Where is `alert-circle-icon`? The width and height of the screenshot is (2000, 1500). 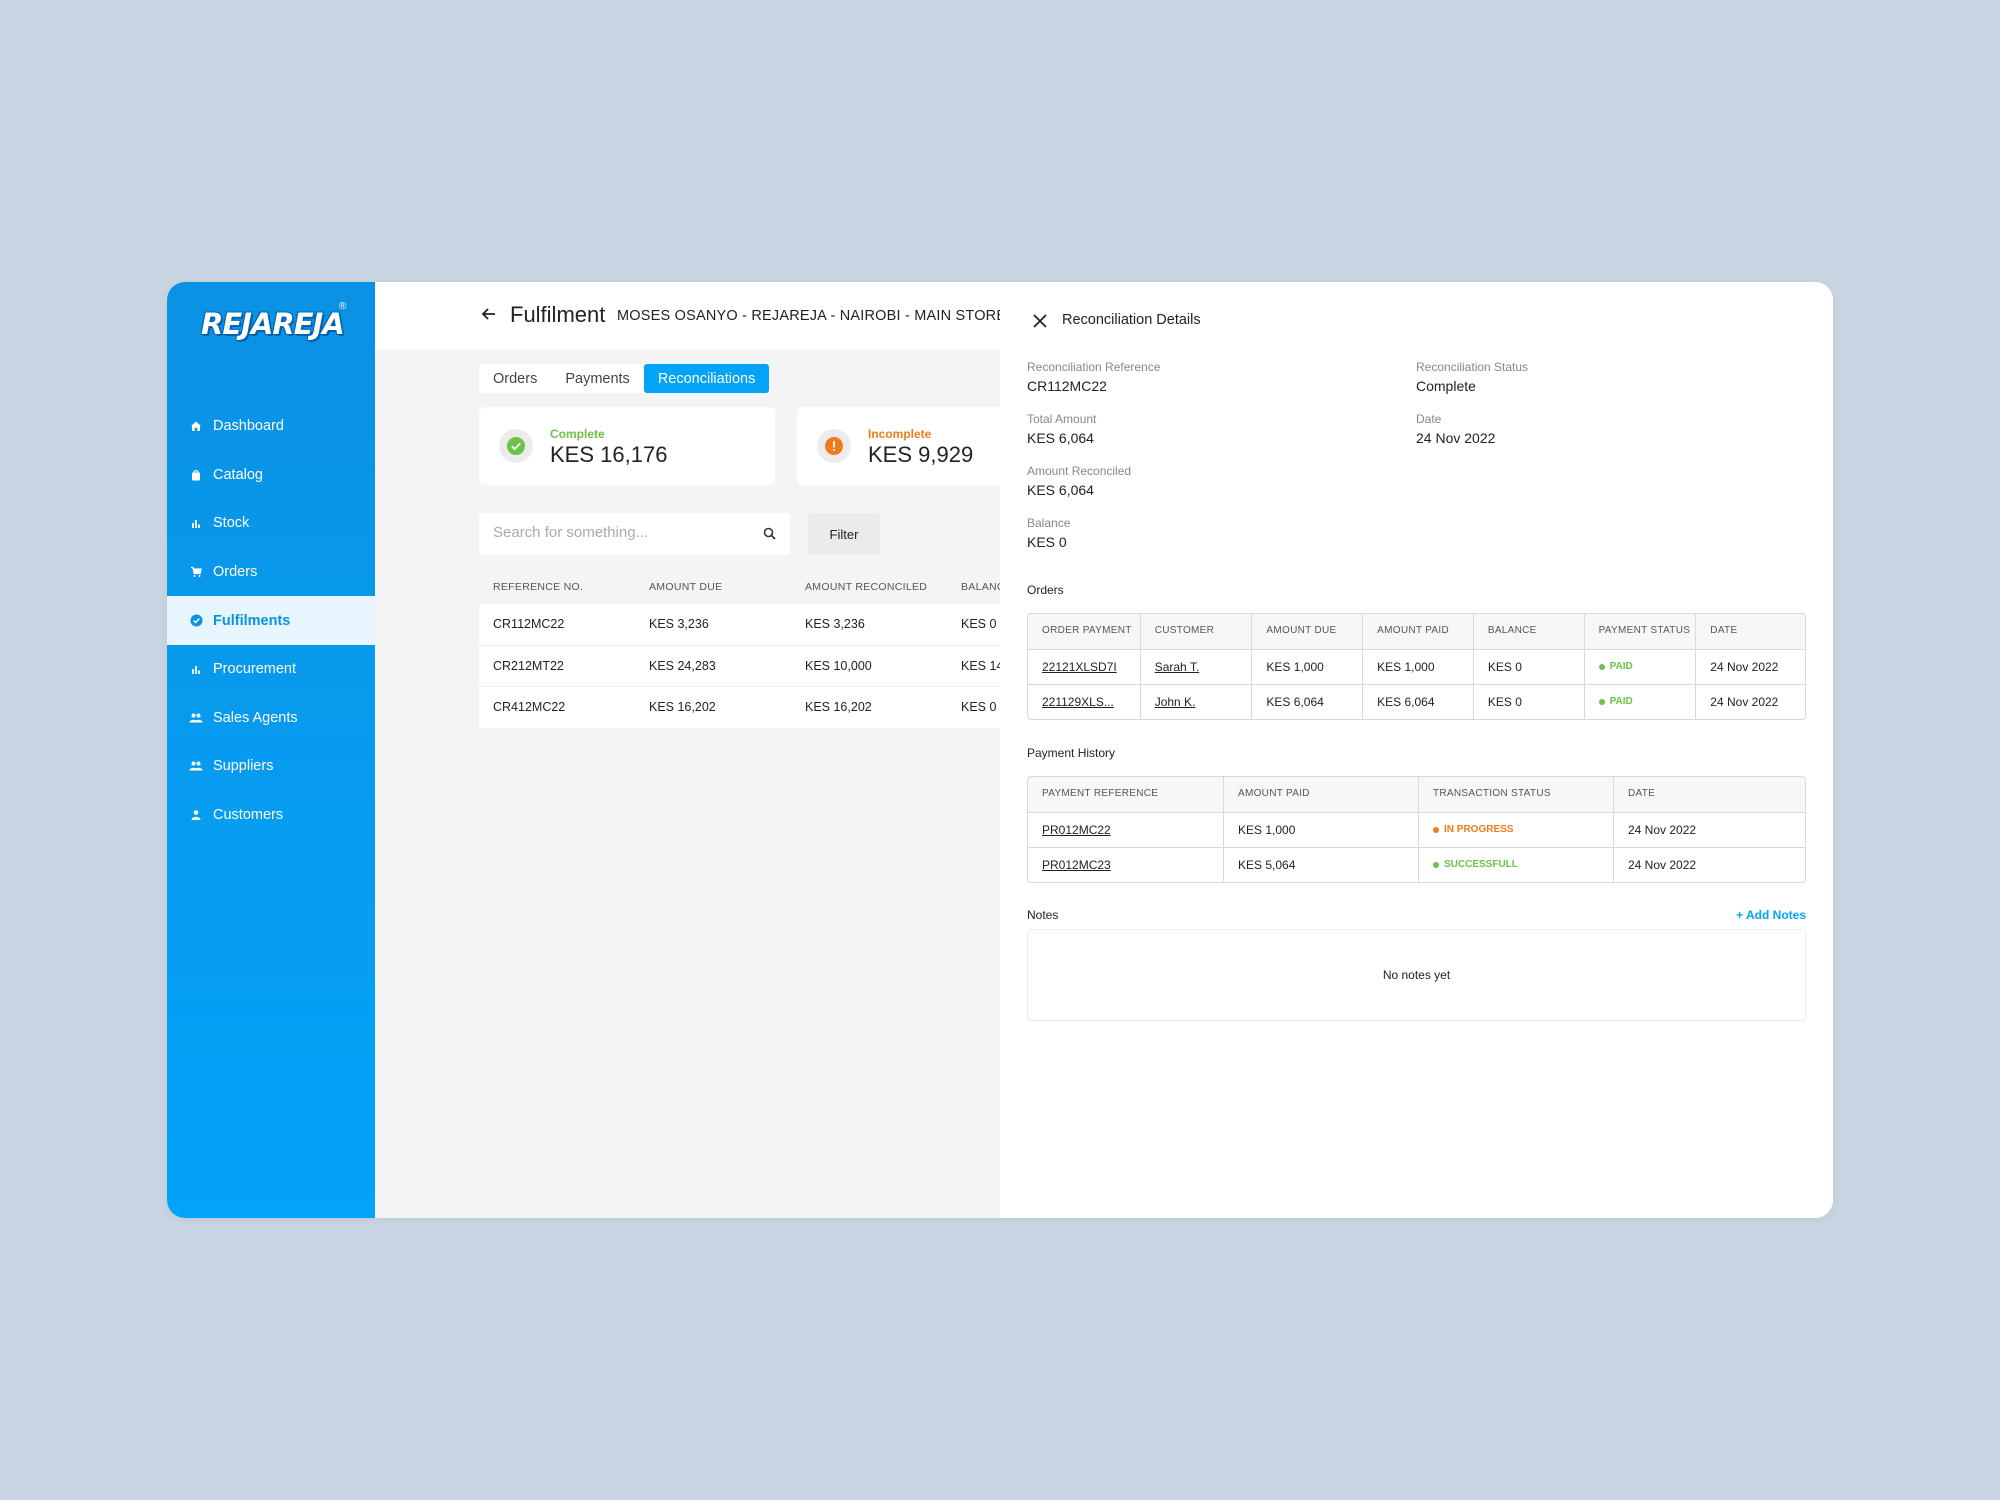 alert-circle-icon is located at coordinates (834, 446).